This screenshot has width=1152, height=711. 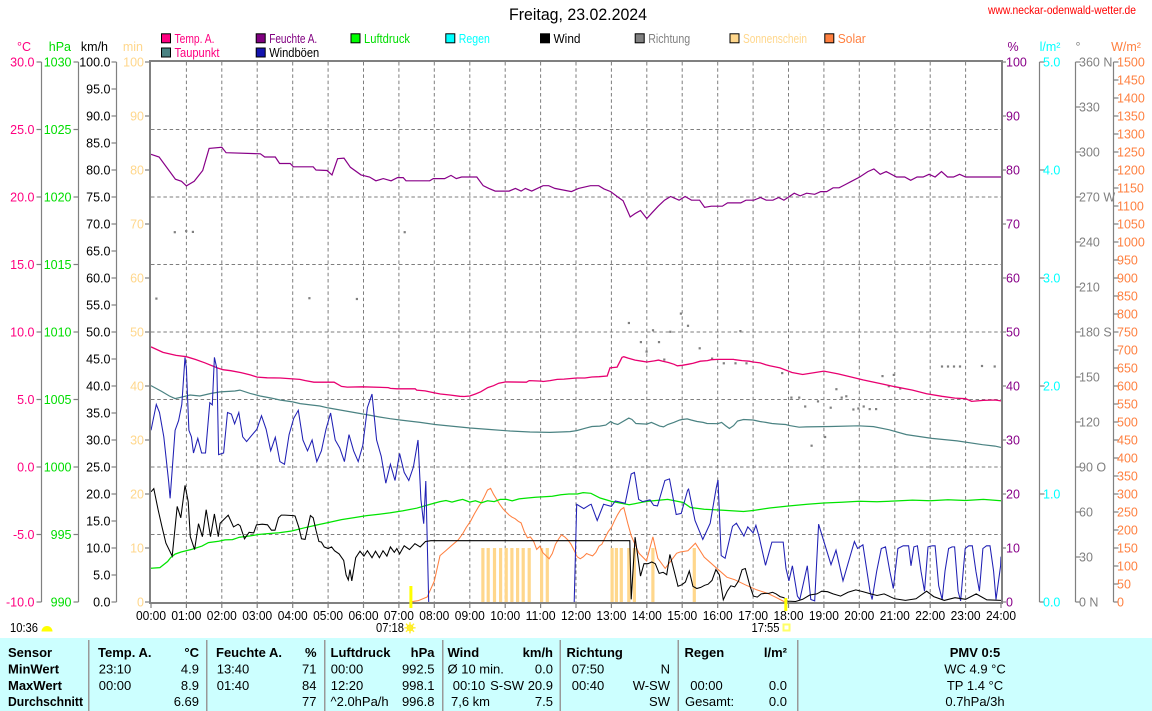 I want to click on svg-text: 750, so click(x=1127, y=332).